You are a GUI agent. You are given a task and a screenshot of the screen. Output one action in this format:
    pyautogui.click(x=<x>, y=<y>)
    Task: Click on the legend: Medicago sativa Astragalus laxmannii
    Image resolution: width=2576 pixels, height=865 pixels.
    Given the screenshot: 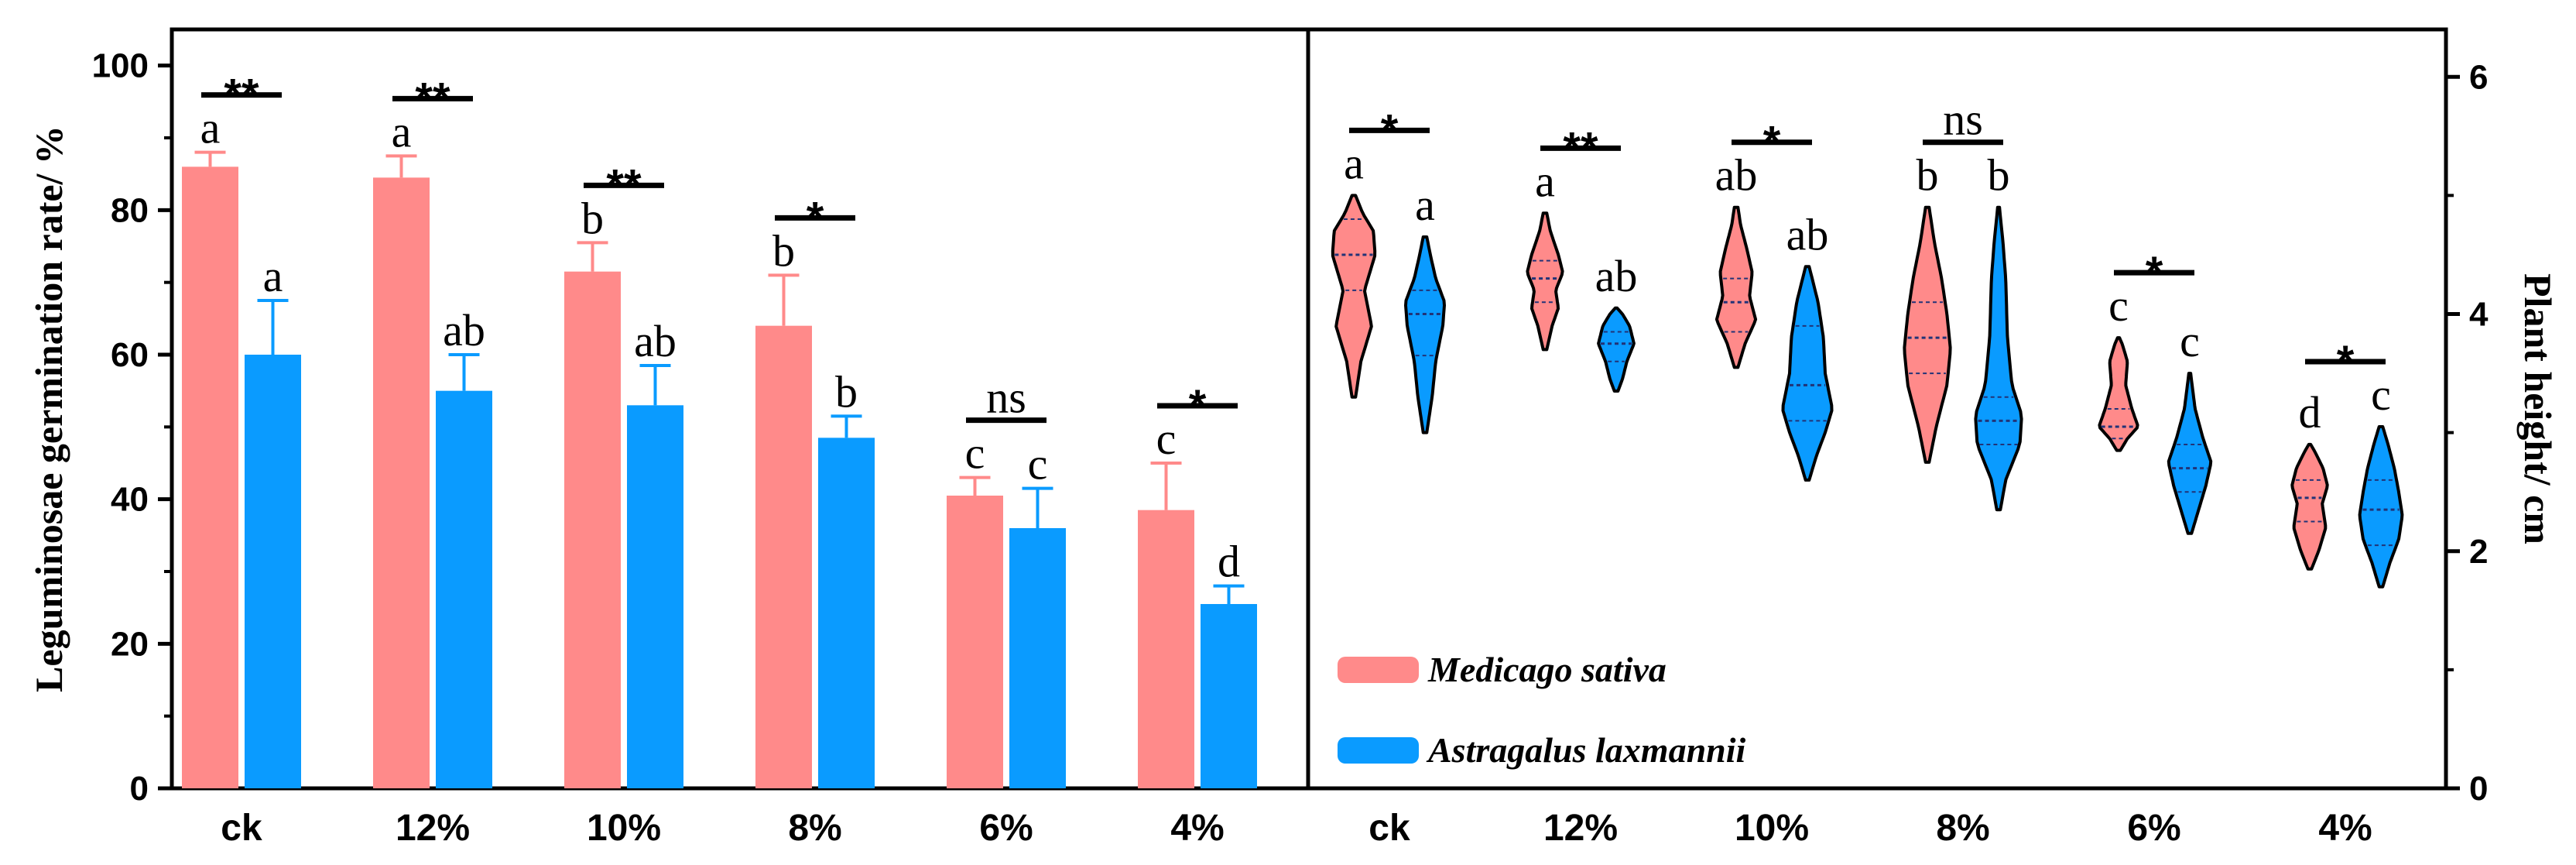 What is the action you would take?
    pyautogui.click(x=1542, y=710)
    